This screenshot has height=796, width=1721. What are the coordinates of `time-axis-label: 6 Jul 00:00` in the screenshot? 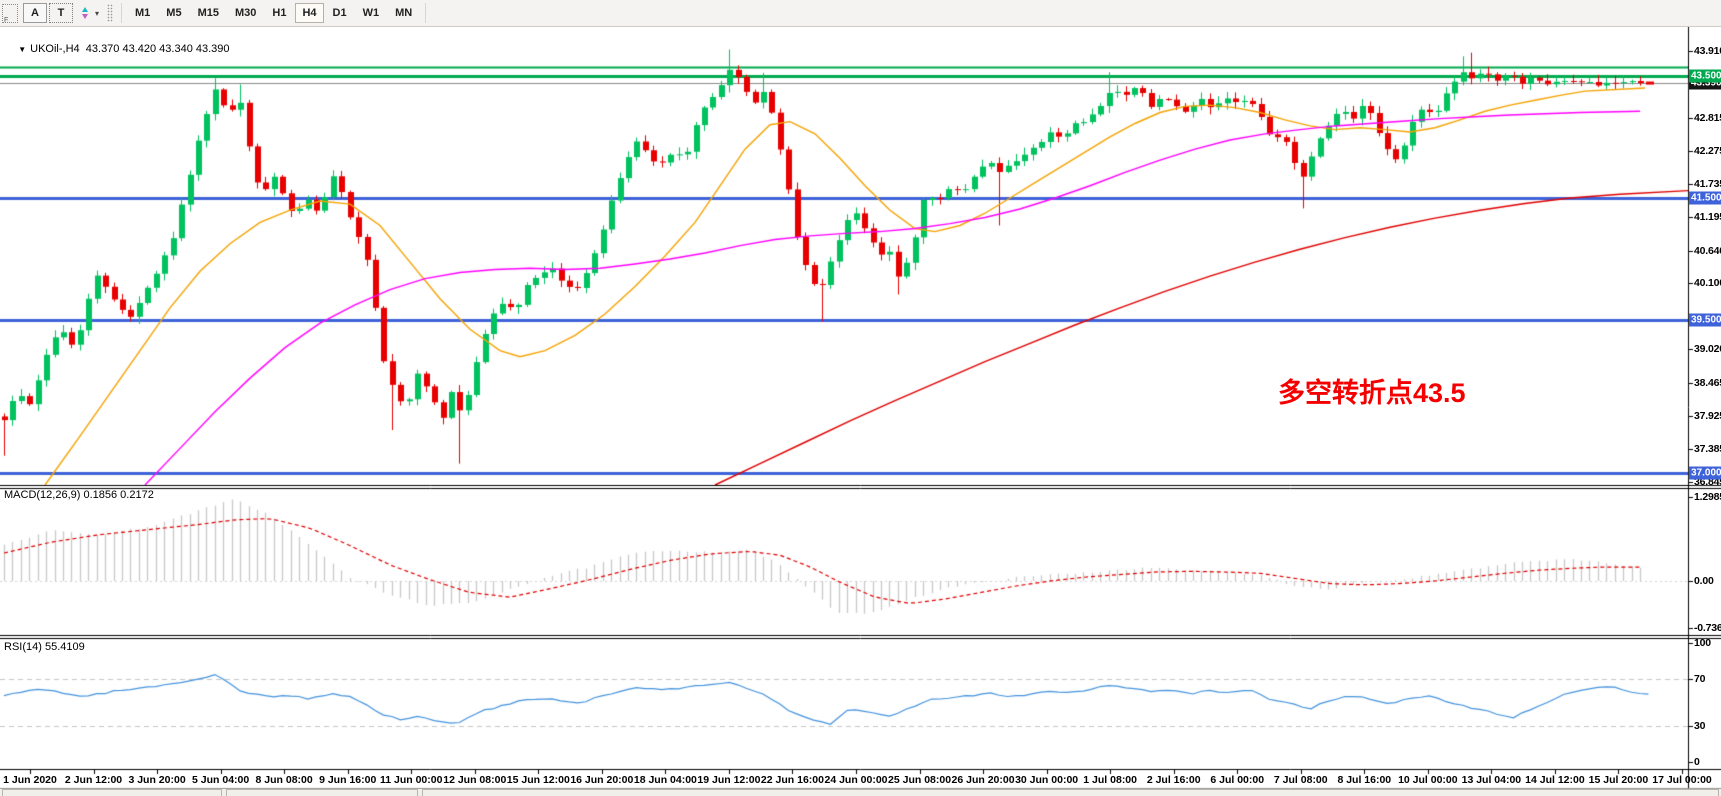 It's located at (1237, 780).